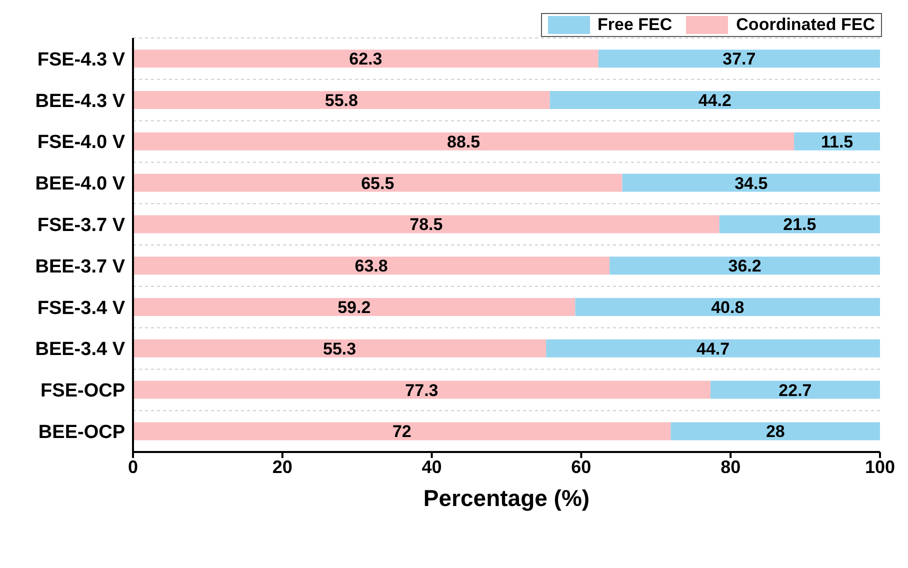  I want to click on x-axis-title: Percentage (%), so click(506, 498).